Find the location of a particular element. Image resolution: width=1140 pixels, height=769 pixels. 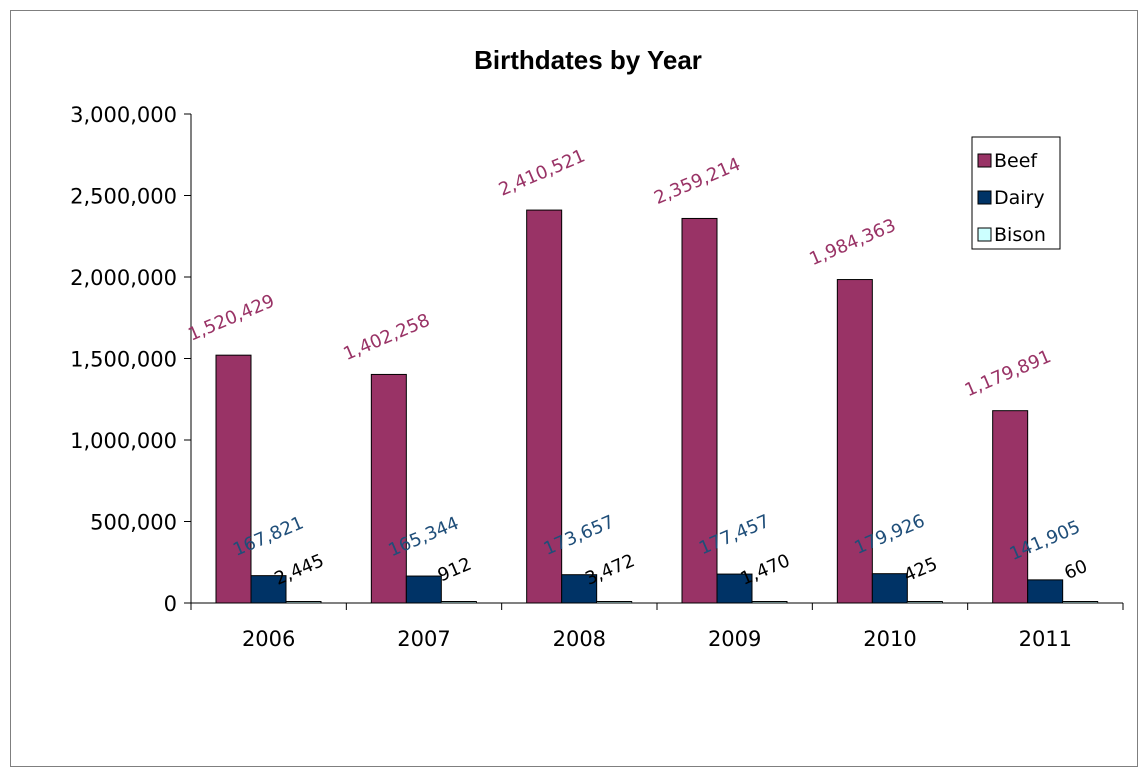

y-tick-label: 3,000,000 is located at coordinates (123, 115).